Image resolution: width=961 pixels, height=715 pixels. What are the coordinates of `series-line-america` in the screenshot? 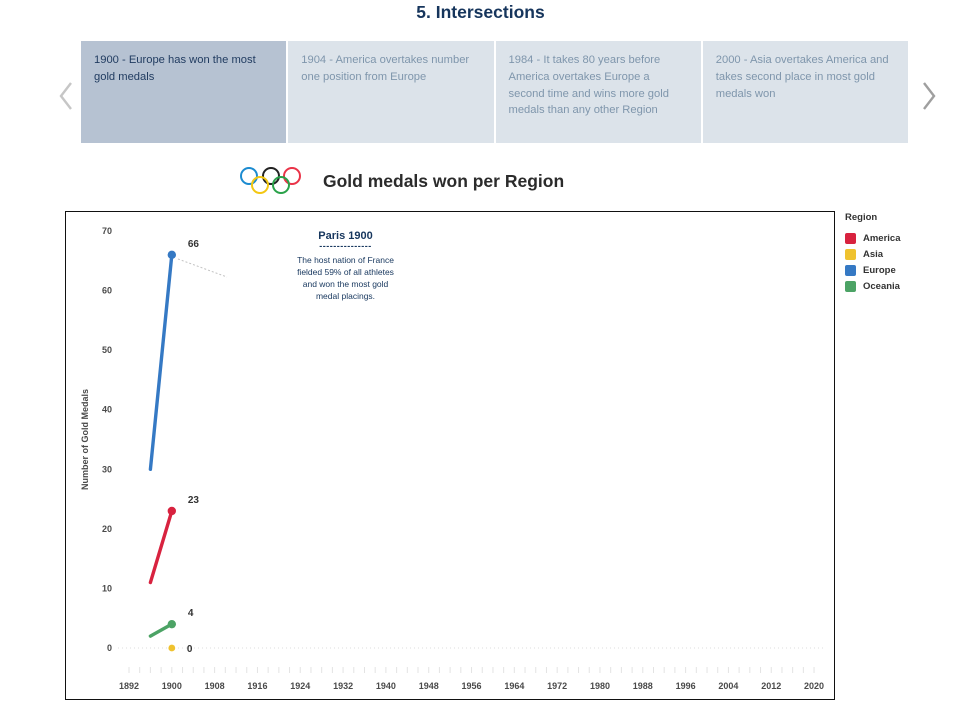 It's located at (161, 547).